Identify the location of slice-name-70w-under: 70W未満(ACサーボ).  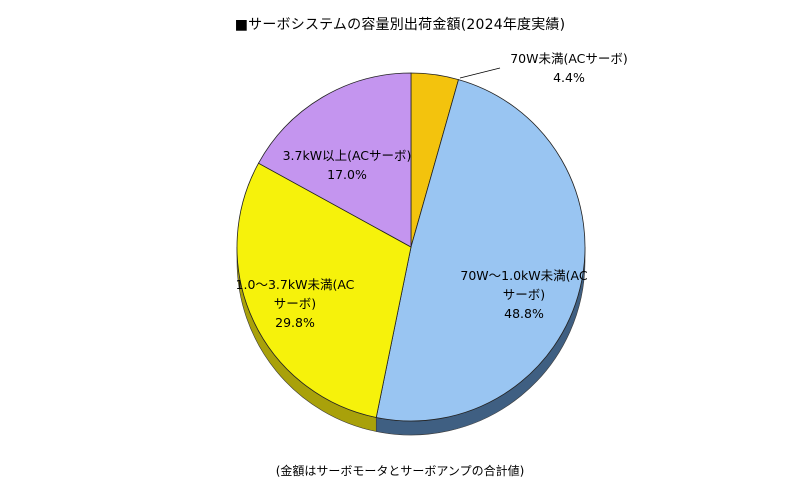
(569, 58).